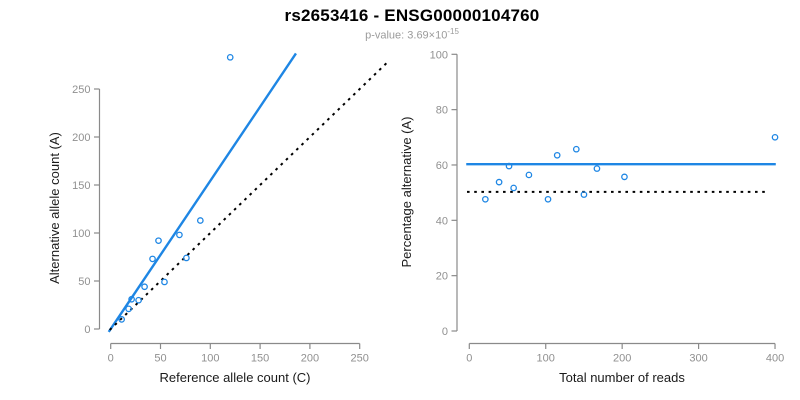 Image resolution: width=800 pixels, height=400 pixels. What do you see at coordinates (453, 31) in the screenshot?
I see `pvalue-exponent: -15` at bounding box center [453, 31].